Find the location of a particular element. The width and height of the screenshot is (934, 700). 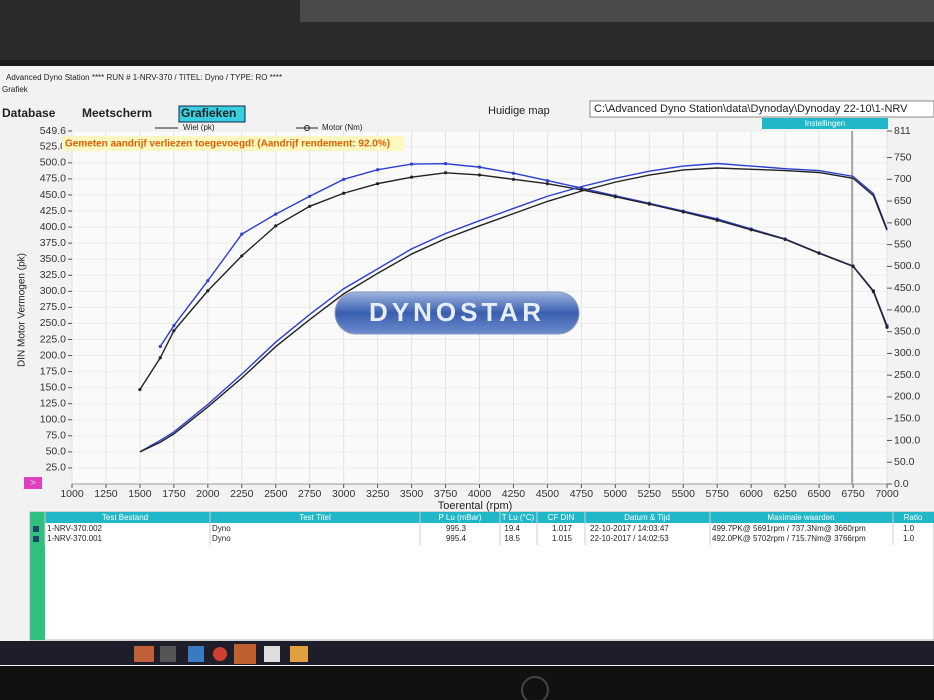

background is located at coordinates (617, 11).